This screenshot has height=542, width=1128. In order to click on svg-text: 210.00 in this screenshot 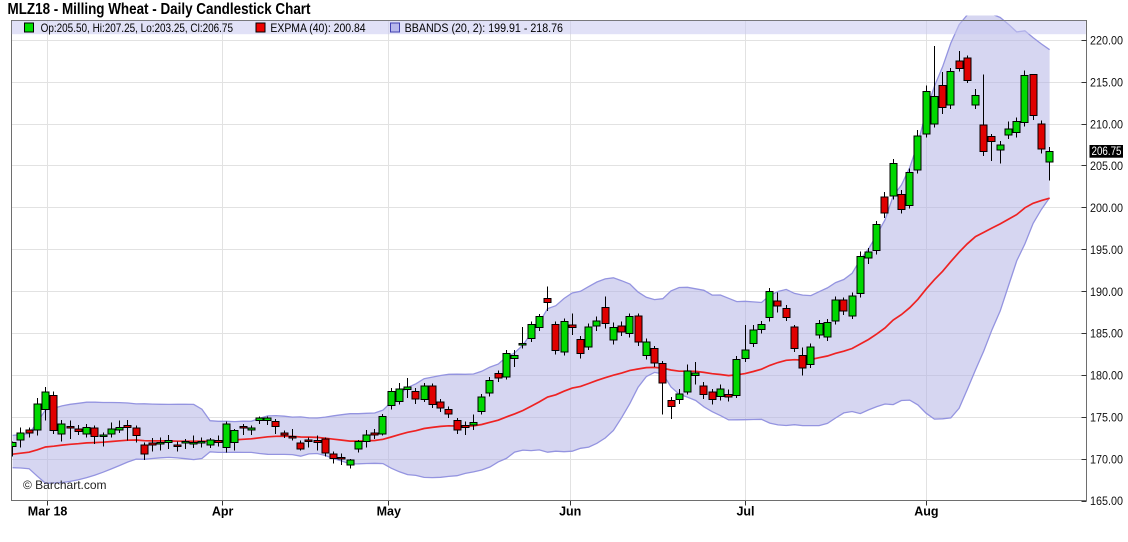, I will do `click(1106, 124)`.